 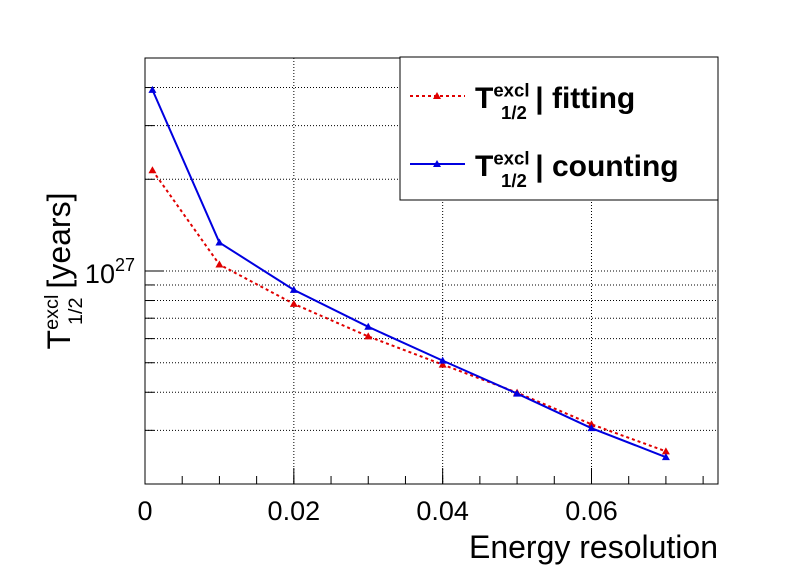 I want to click on rich-text: Texcl 1/2 | counting, so click(x=577, y=170).